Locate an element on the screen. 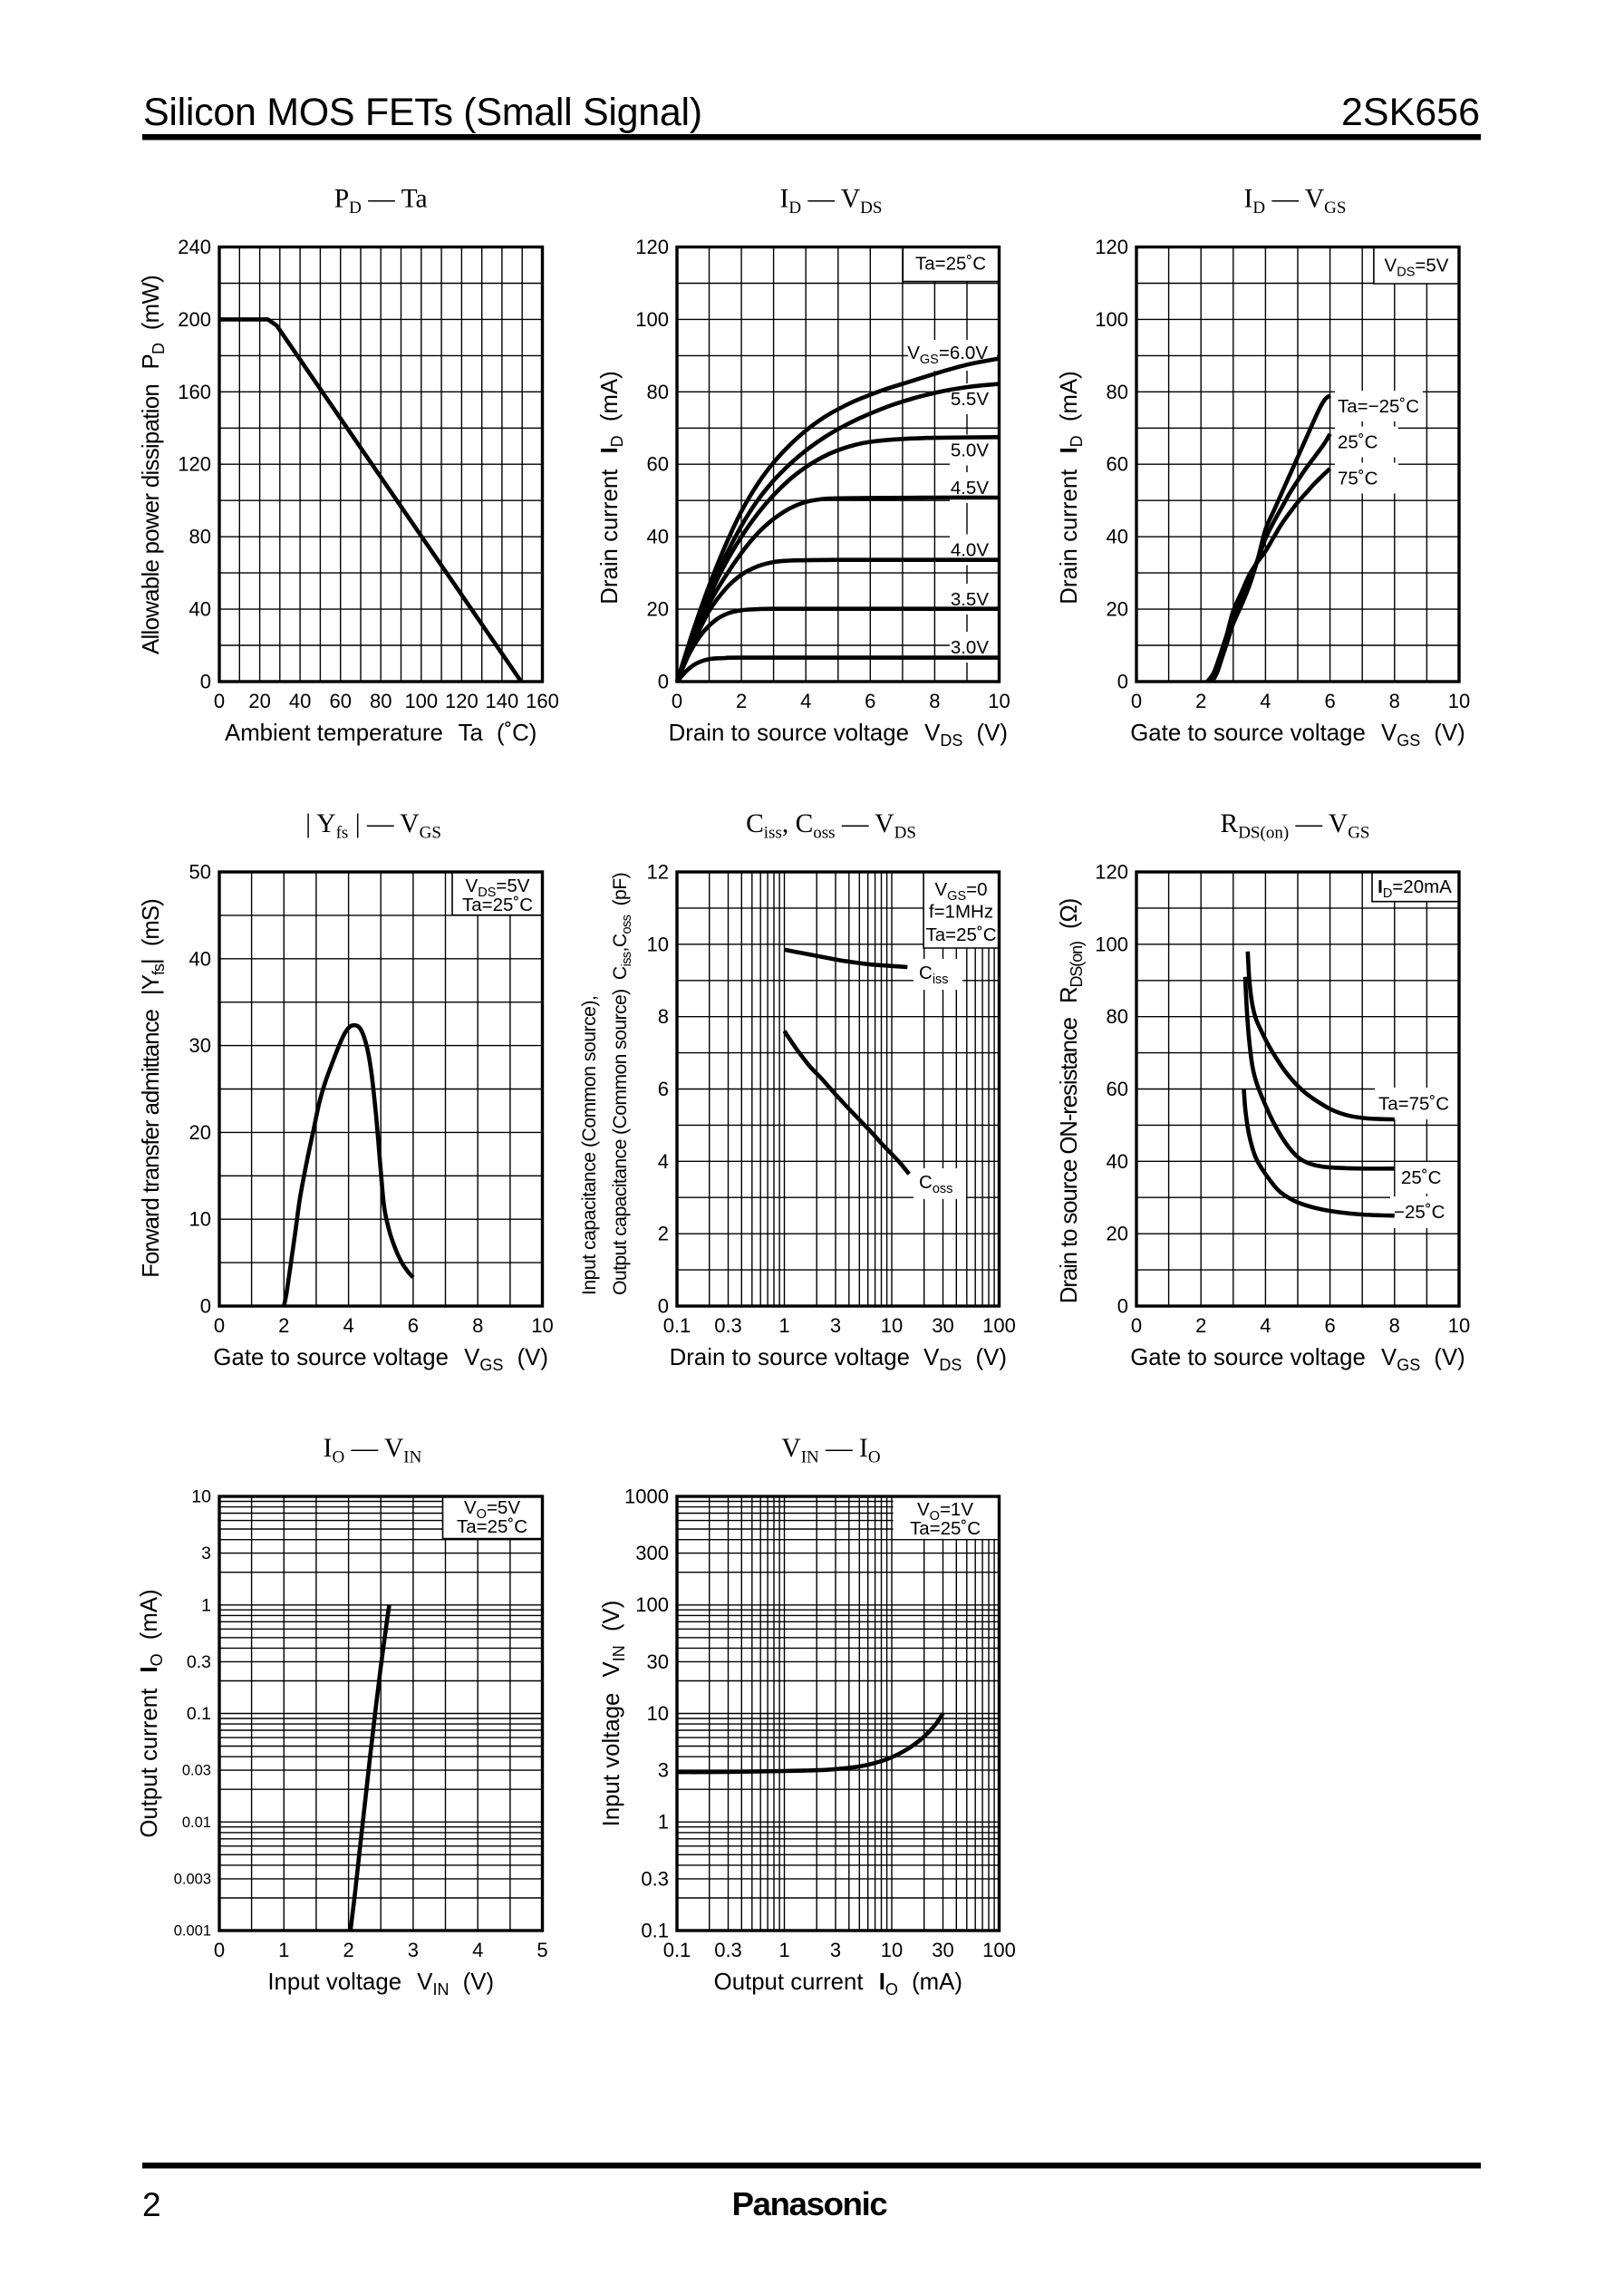 The width and height of the screenshot is (1624, 2294). svg-text: ID​ — VDS​ is located at coordinates (831, 201).